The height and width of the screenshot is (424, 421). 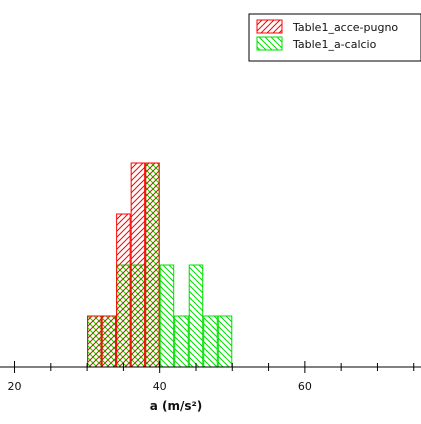 I want to click on x-axis-label: a (m/s²), so click(x=176, y=406).